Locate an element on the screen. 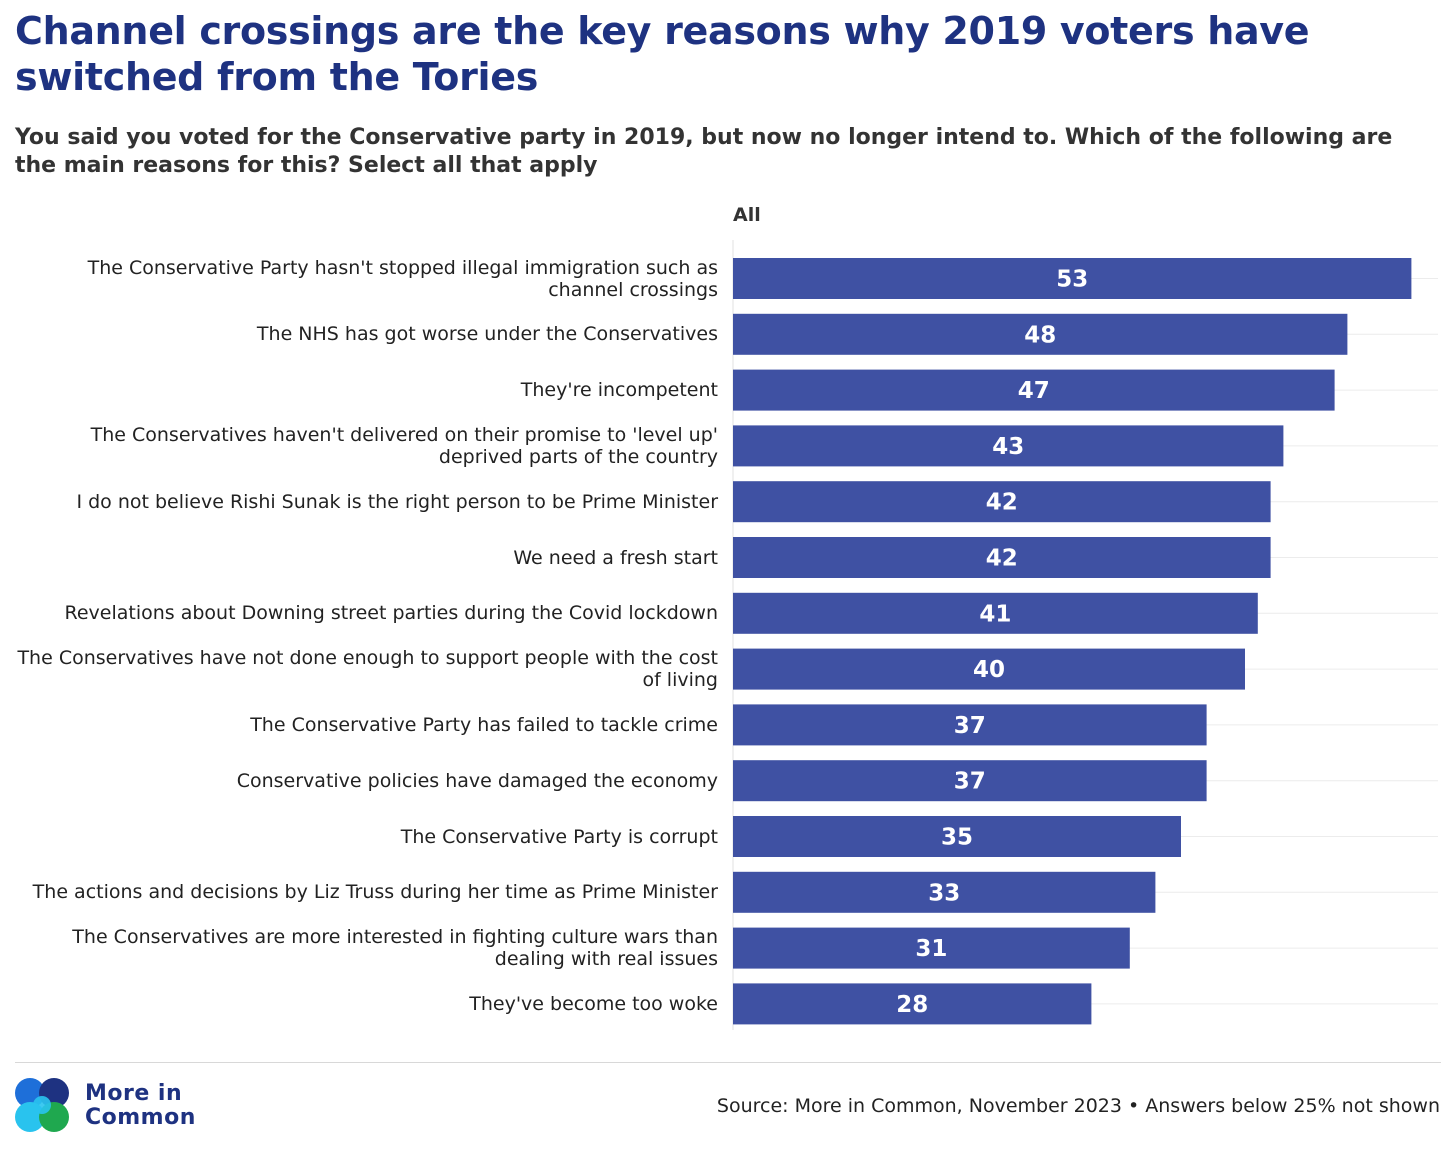 This screenshot has height=1154, width=1456. bar-value-label: 28 is located at coordinates (912, 1005).